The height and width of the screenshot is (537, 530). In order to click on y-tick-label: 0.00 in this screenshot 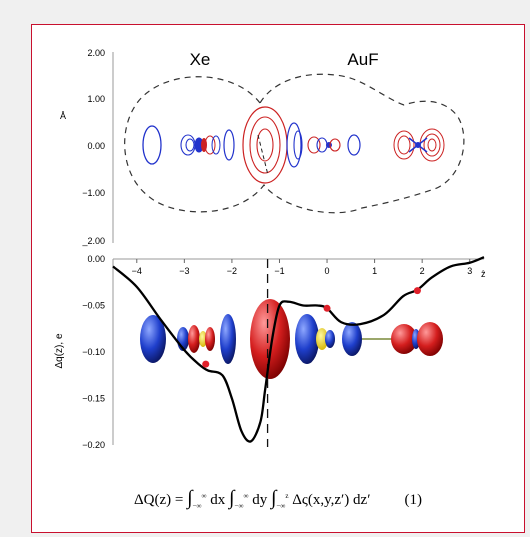, I will do `click(96, 259)`.